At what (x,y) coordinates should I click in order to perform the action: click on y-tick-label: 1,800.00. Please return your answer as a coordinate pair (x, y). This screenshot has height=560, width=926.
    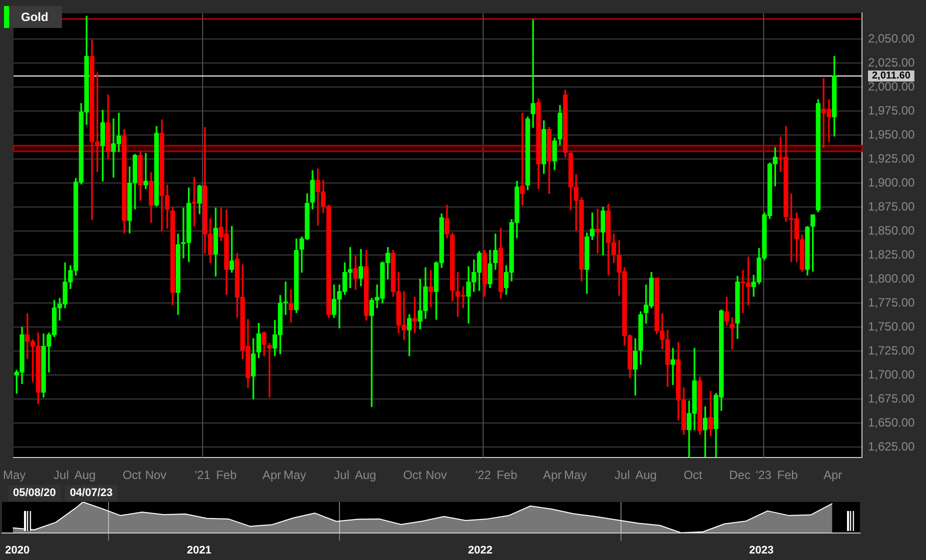
    Looking at the image, I should click on (892, 278).